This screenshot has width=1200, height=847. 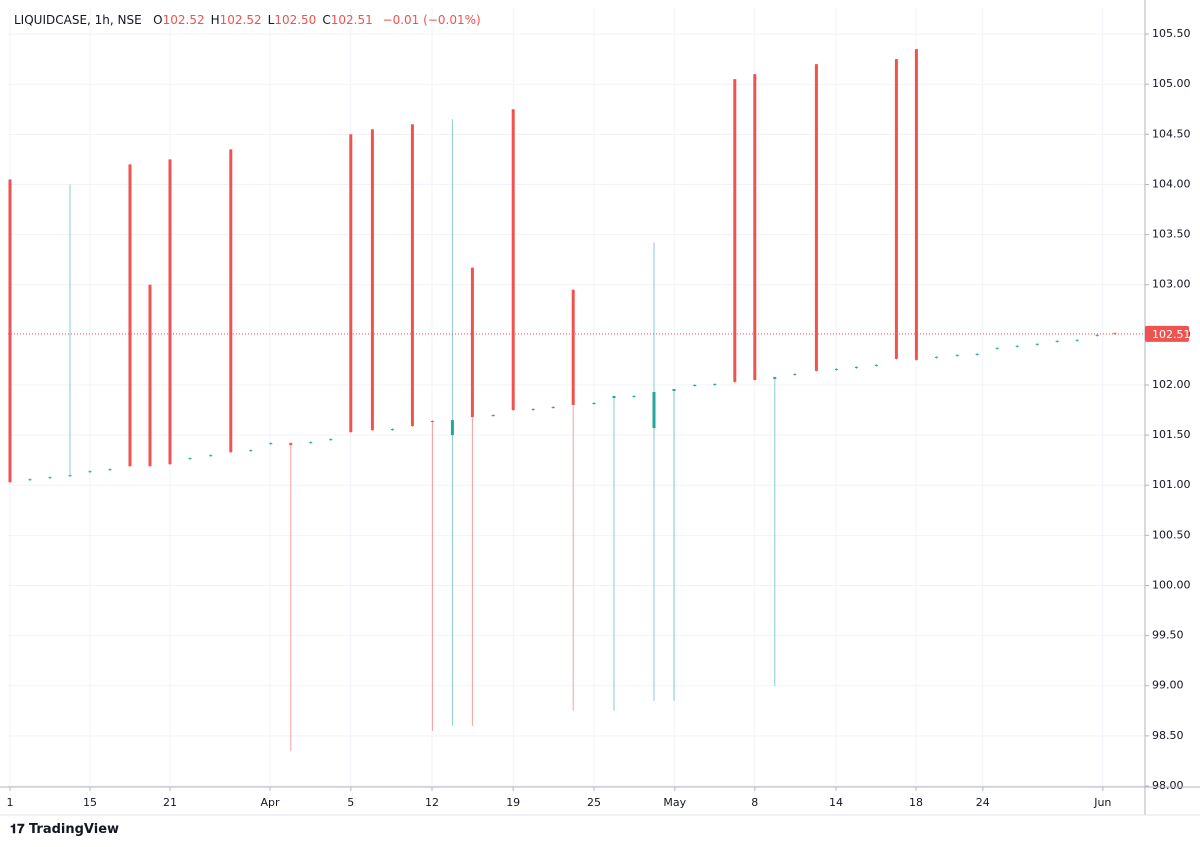 What do you see at coordinates (1171, 334) in the screenshot?
I see `last-price-label: 102.51` at bounding box center [1171, 334].